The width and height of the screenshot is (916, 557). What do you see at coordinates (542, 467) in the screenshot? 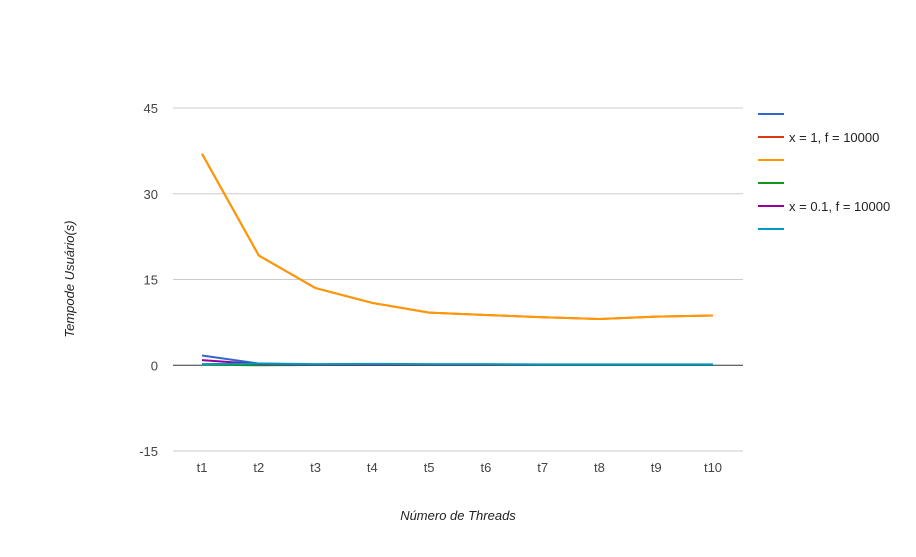
I see `x-tick-label: t7` at bounding box center [542, 467].